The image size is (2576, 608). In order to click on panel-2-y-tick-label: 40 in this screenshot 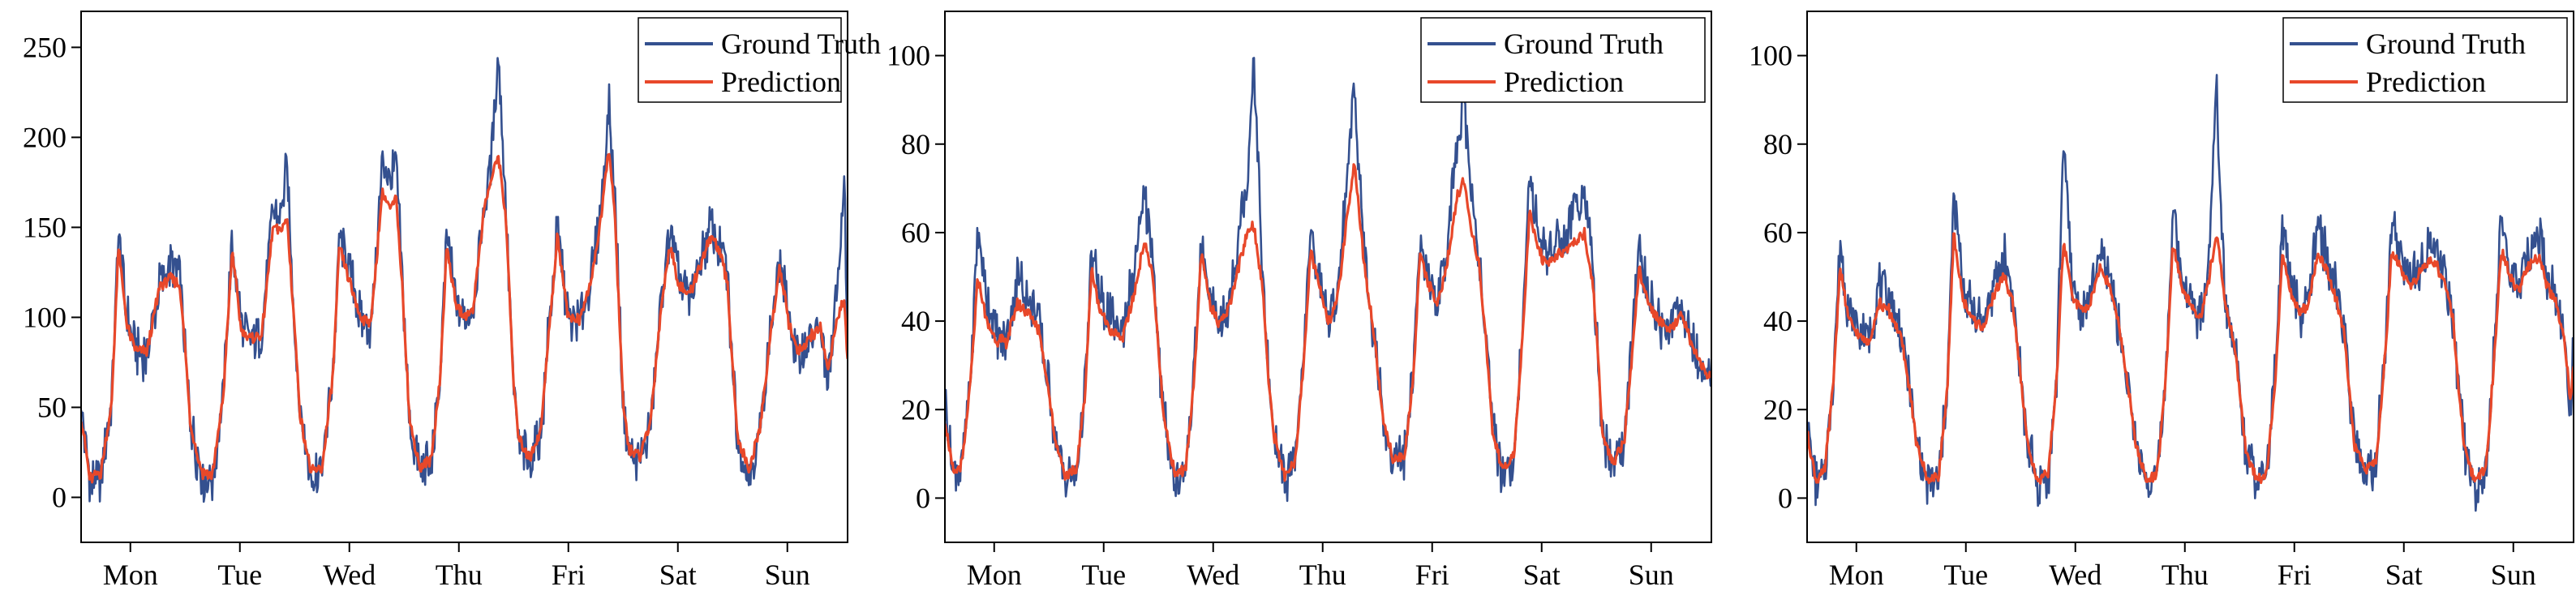, I will do `click(915, 321)`.